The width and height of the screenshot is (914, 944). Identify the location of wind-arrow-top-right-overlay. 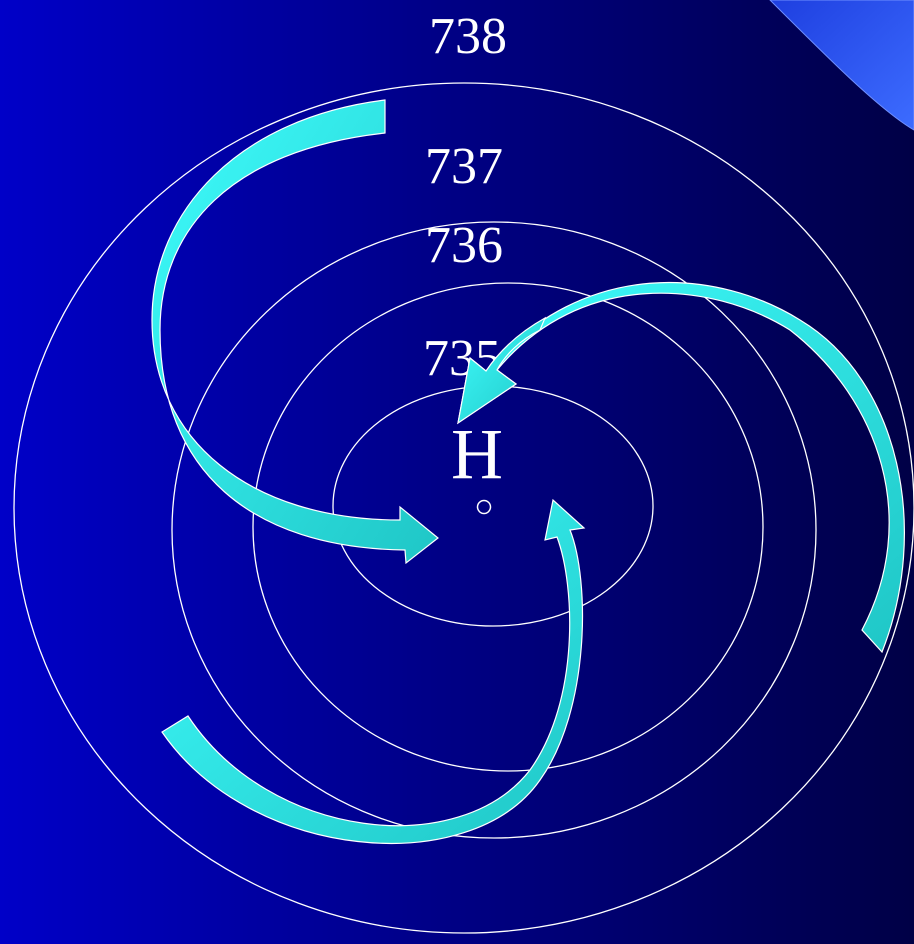
(502, 370).